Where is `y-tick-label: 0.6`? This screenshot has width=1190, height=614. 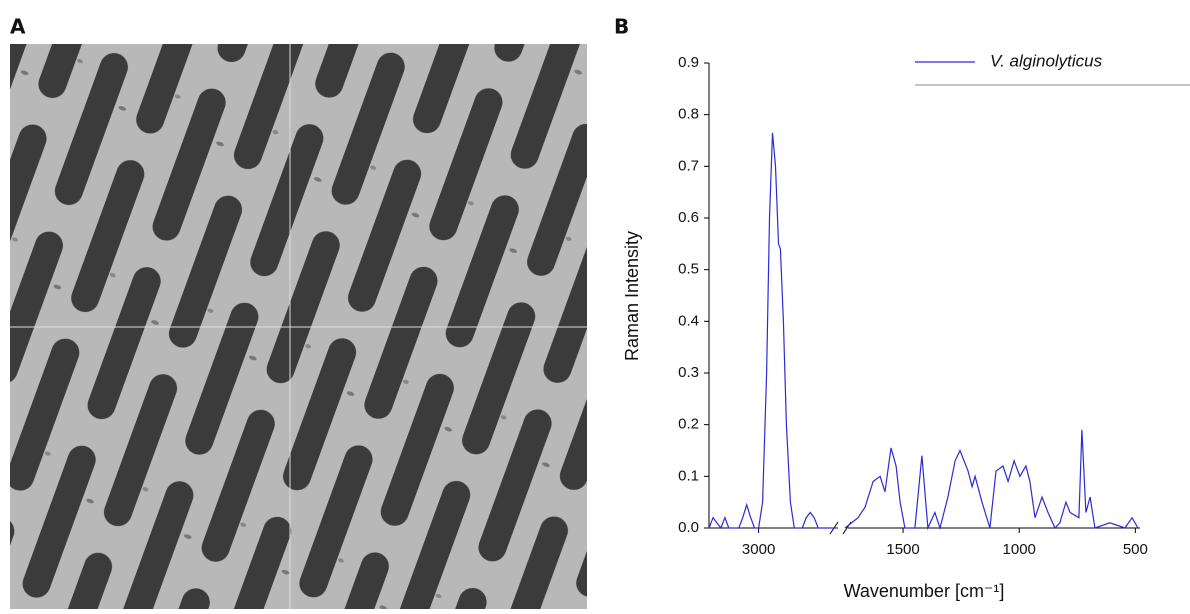
y-tick-label: 0.6 is located at coordinates (688, 217).